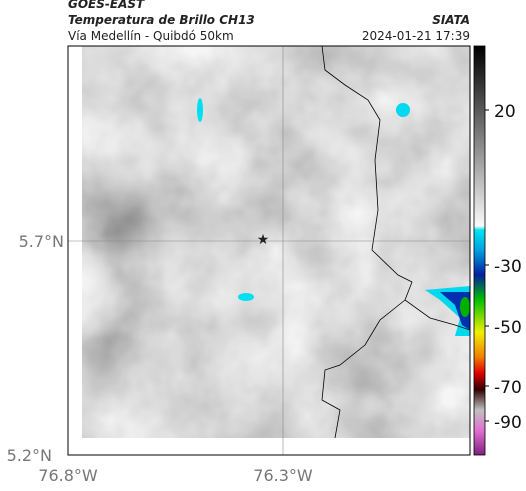 The image size is (526, 491). What do you see at coordinates (263, 240) in the screenshot?
I see `location-star: ★` at bounding box center [263, 240].